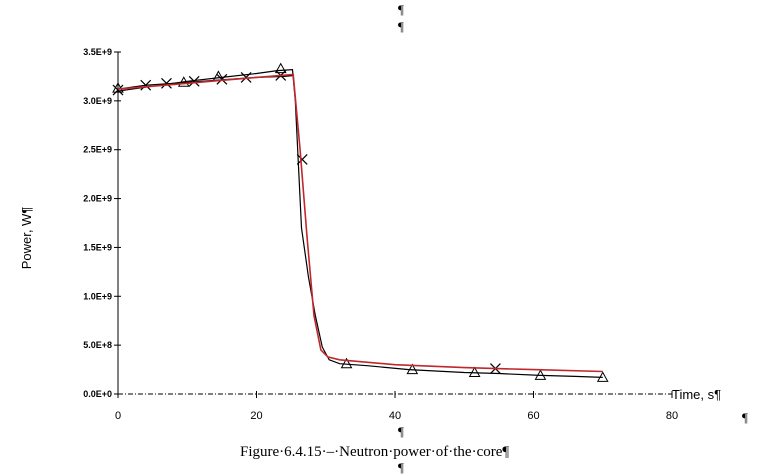  I want to click on x-tick-label: 0, so click(118, 416).